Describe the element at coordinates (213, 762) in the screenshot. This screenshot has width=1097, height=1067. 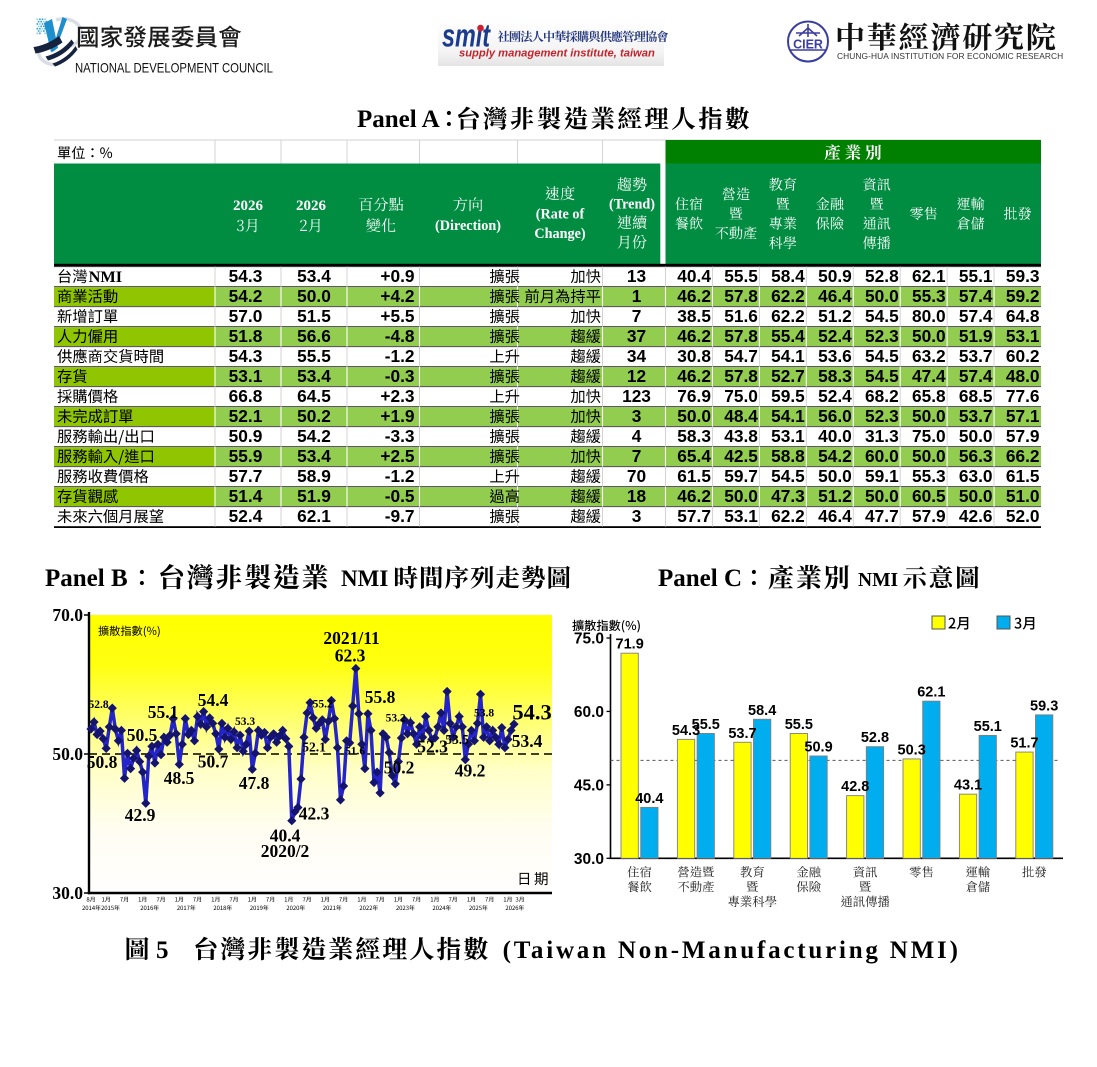
I see `svg-text: 50.7` at that location.